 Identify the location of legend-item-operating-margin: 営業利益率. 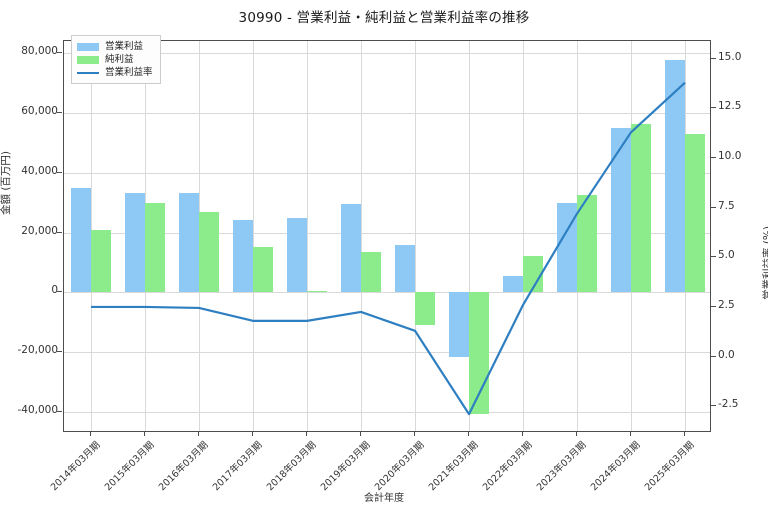
(115, 72).